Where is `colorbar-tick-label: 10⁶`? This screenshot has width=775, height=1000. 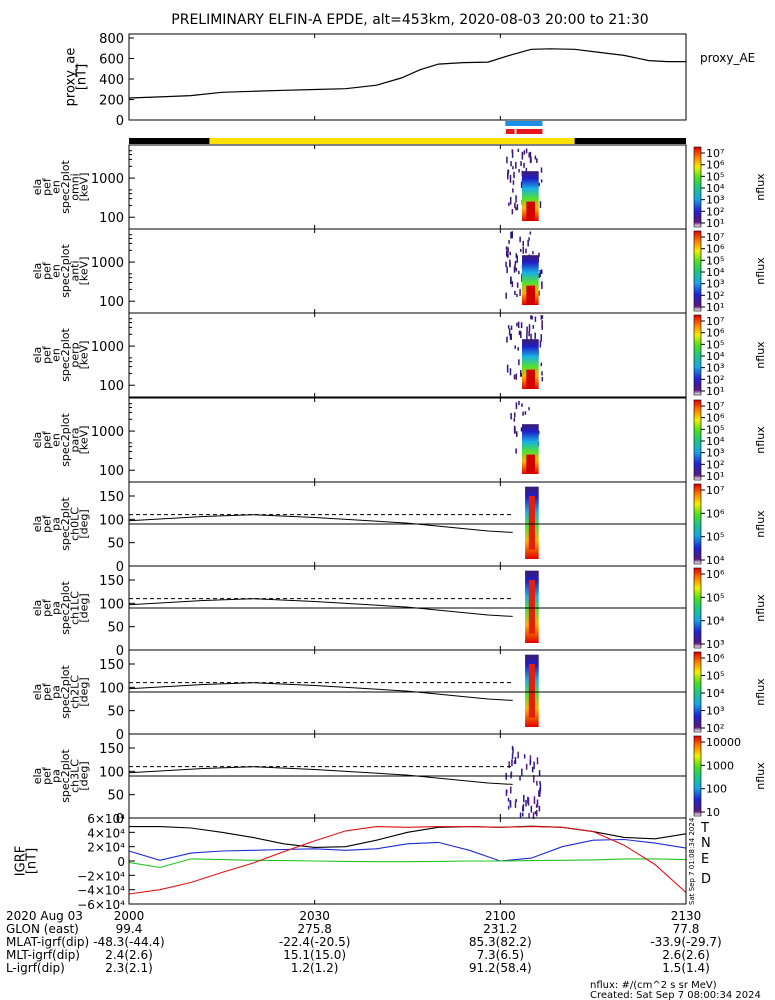
colorbar-tick-label: 10⁶ is located at coordinates (715, 249).